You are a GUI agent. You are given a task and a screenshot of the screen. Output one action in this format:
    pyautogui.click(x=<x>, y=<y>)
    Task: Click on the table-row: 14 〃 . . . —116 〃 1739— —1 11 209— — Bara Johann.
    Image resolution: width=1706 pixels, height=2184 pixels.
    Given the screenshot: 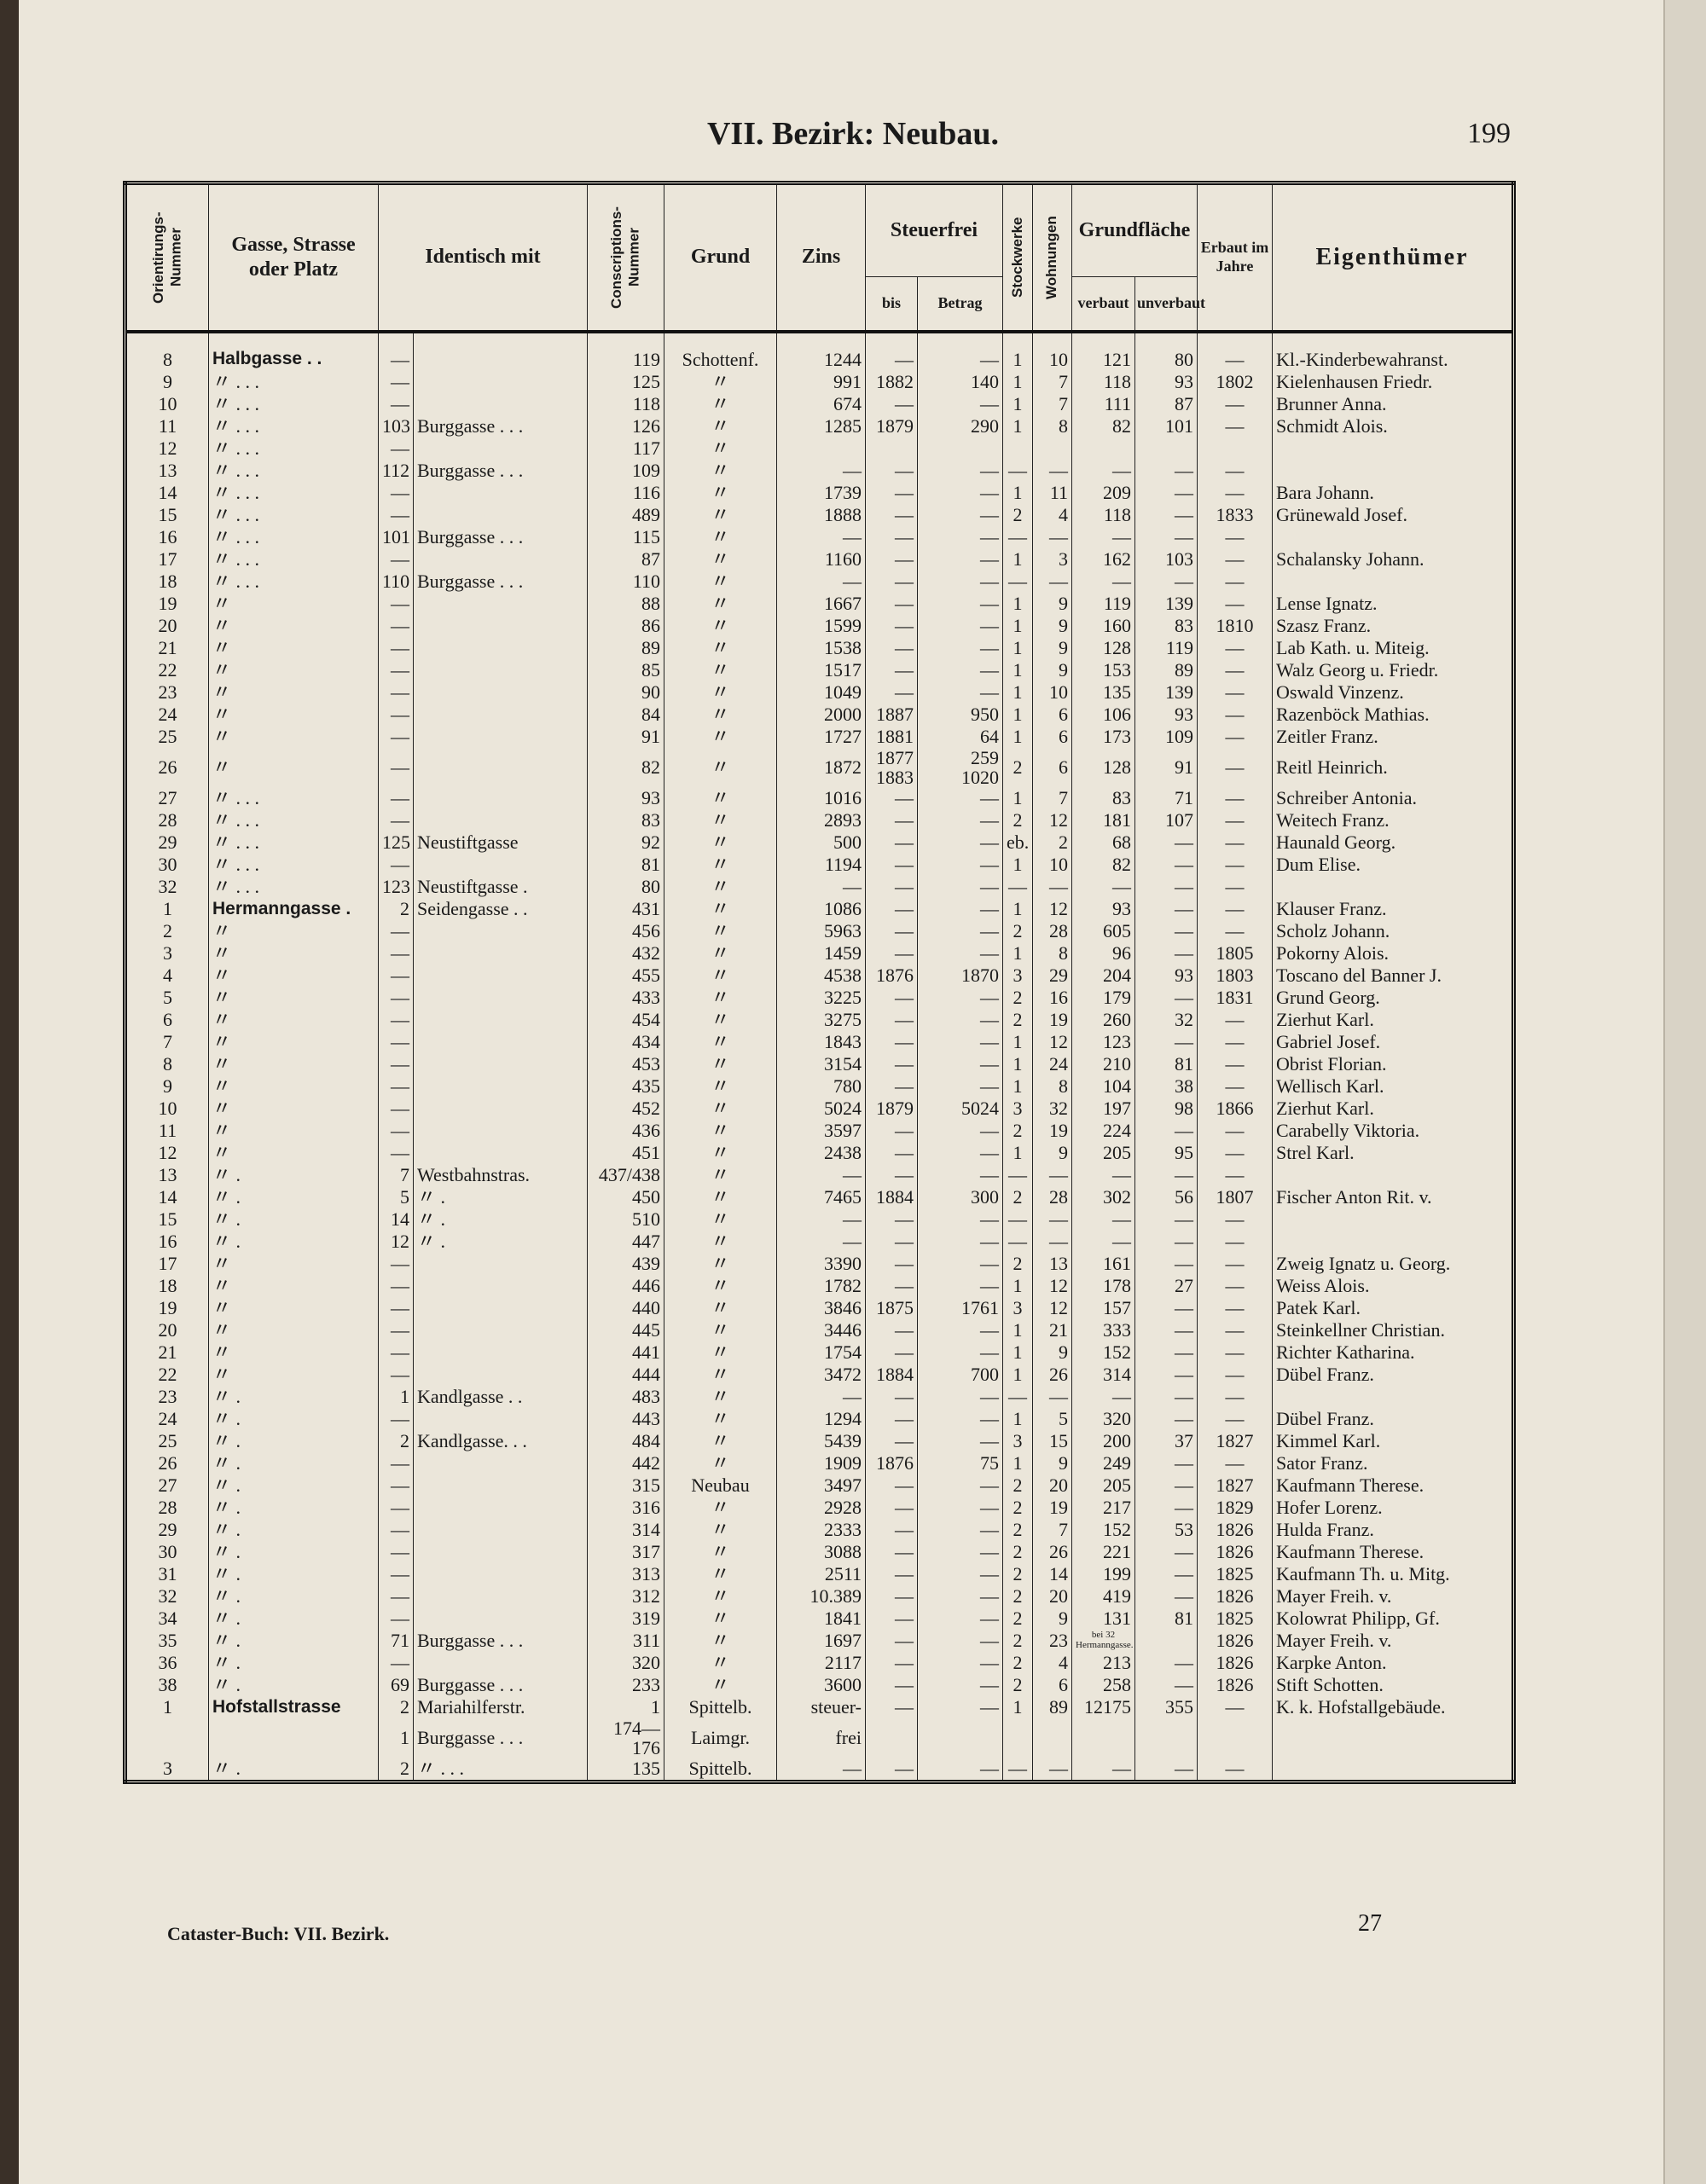 What is the action you would take?
    pyautogui.click(x=819, y=492)
    